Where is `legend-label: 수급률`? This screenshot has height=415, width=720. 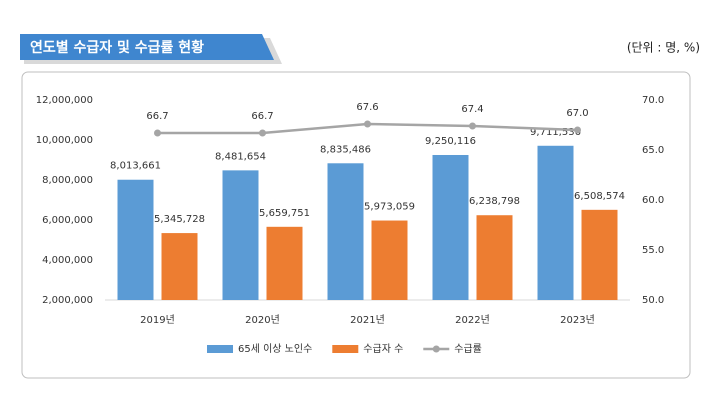 legend-label: 수급률 is located at coordinates (468, 349).